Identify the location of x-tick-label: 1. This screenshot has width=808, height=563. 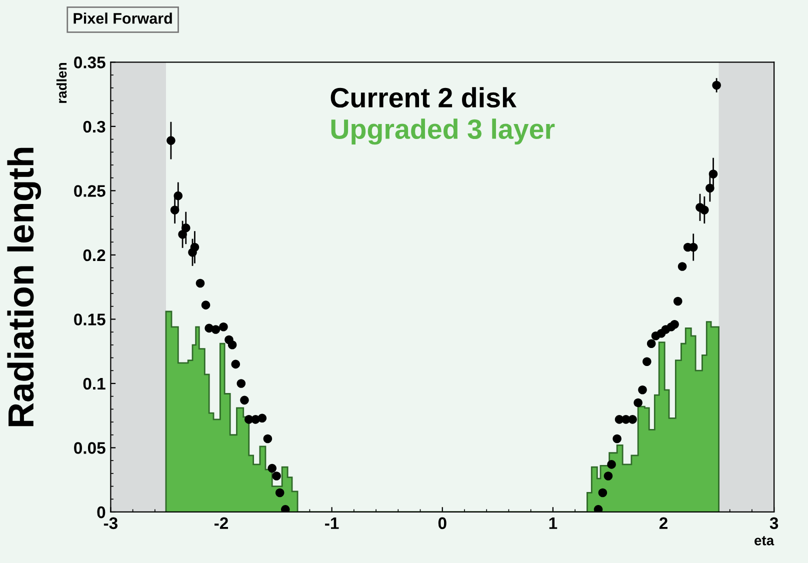
(553, 523).